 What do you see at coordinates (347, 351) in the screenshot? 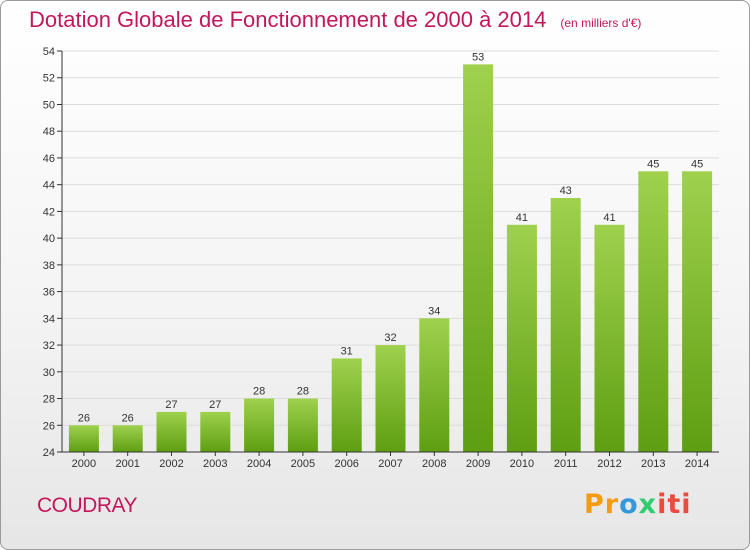
I see `bar-value-label: 31` at bounding box center [347, 351].